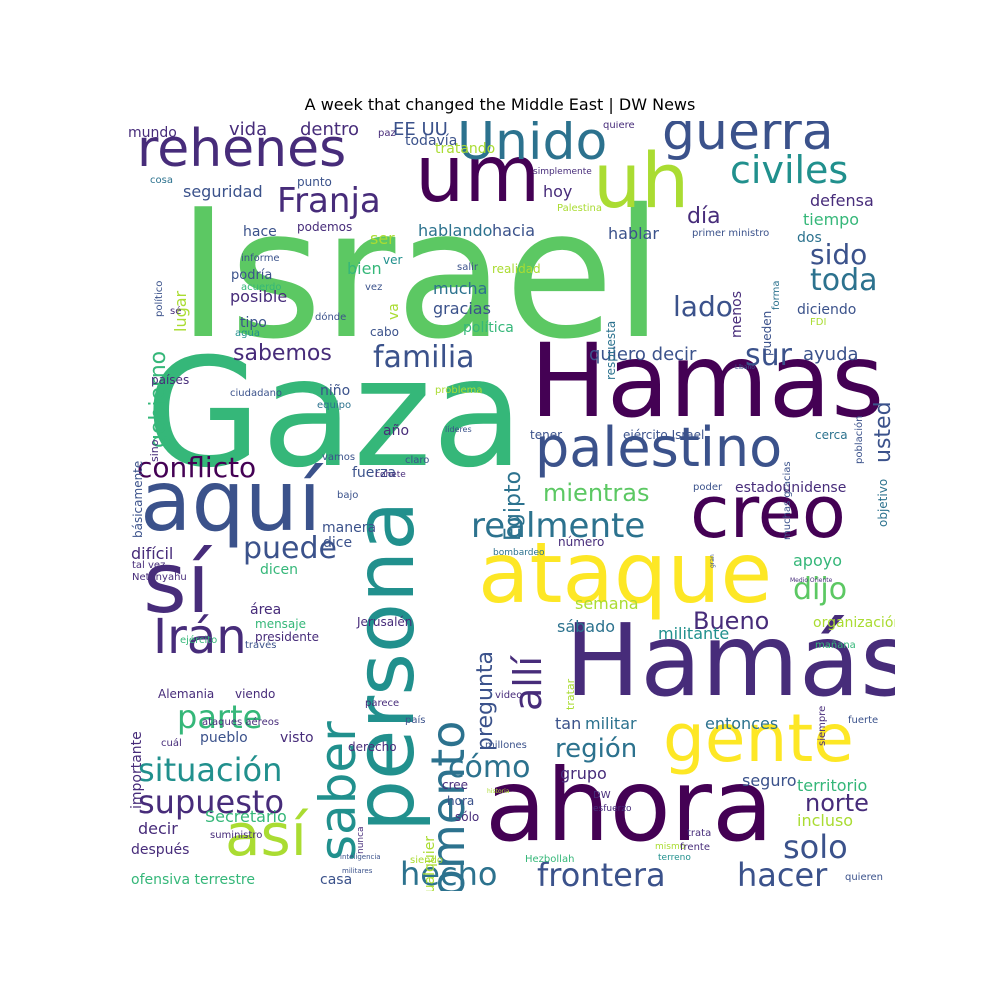 This screenshot has width=1000, height=1000. Describe the element at coordinates (287, 637) in the screenshot. I see `word: presidente` at that location.